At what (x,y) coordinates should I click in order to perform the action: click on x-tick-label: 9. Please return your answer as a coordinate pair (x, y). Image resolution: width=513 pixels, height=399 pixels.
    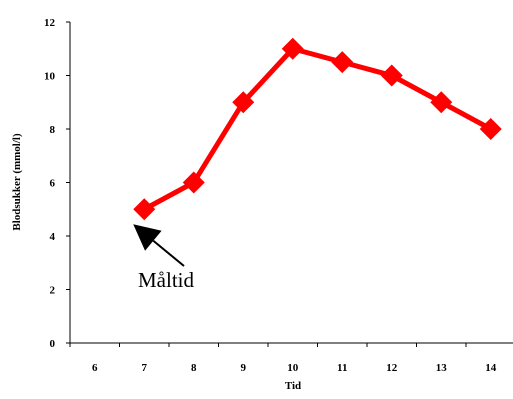
    Looking at the image, I should click on (244, 368).